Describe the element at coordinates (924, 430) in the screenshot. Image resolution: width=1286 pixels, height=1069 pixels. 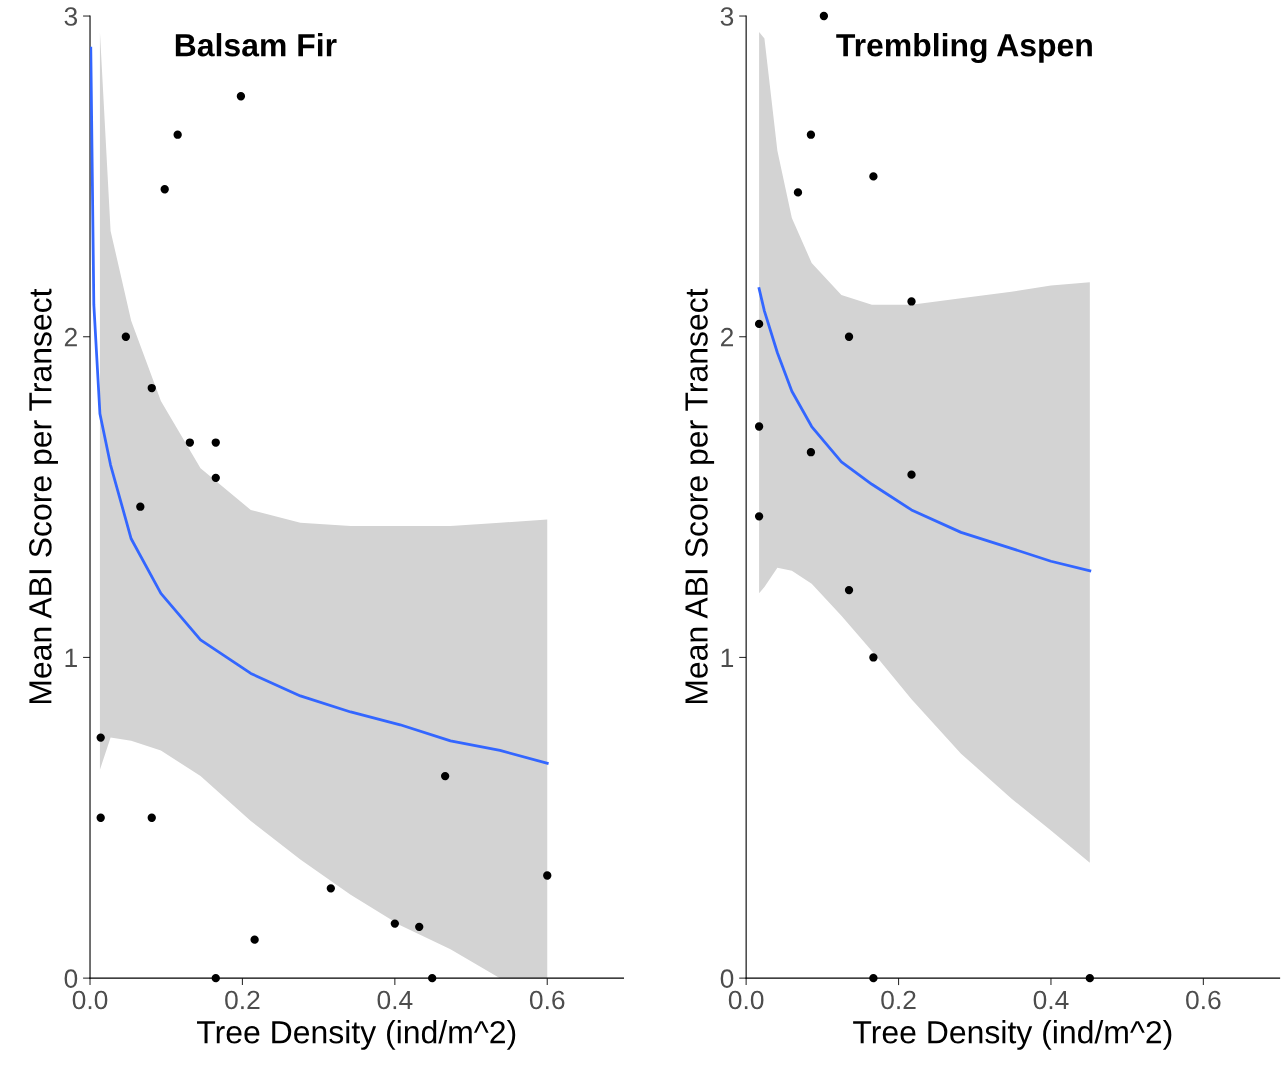
I see `line-series` at that location.